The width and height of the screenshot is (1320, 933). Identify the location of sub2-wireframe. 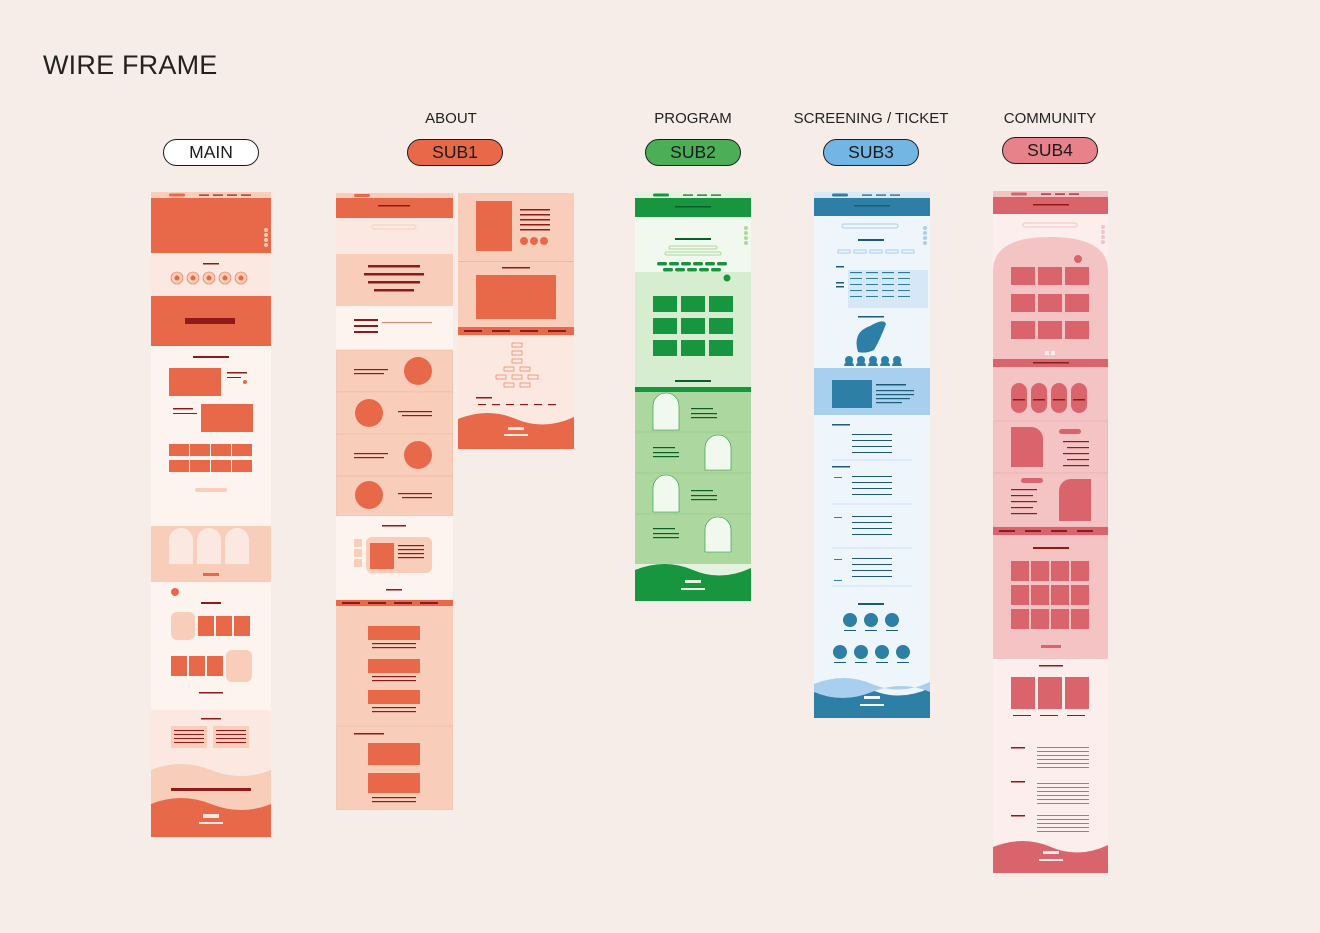
(693, 396).